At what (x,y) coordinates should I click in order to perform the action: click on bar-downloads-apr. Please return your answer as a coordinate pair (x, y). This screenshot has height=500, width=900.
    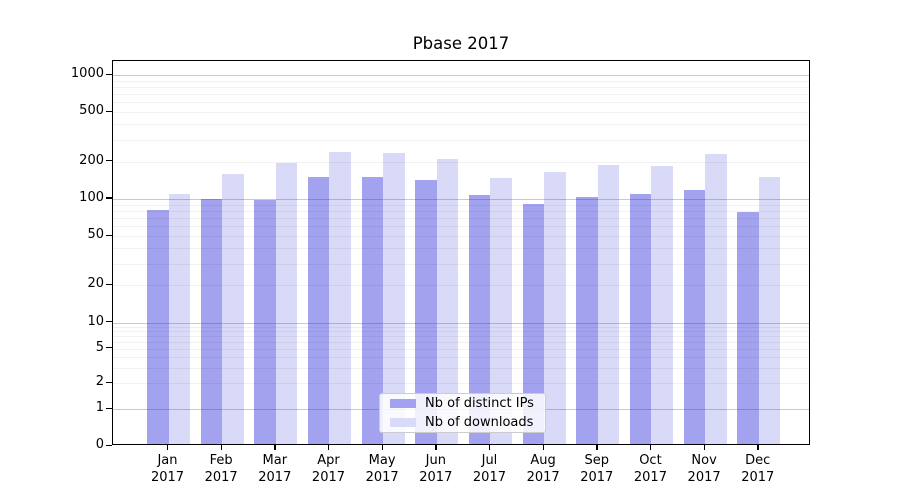
    Looking at the image, I should click on (340, 298).